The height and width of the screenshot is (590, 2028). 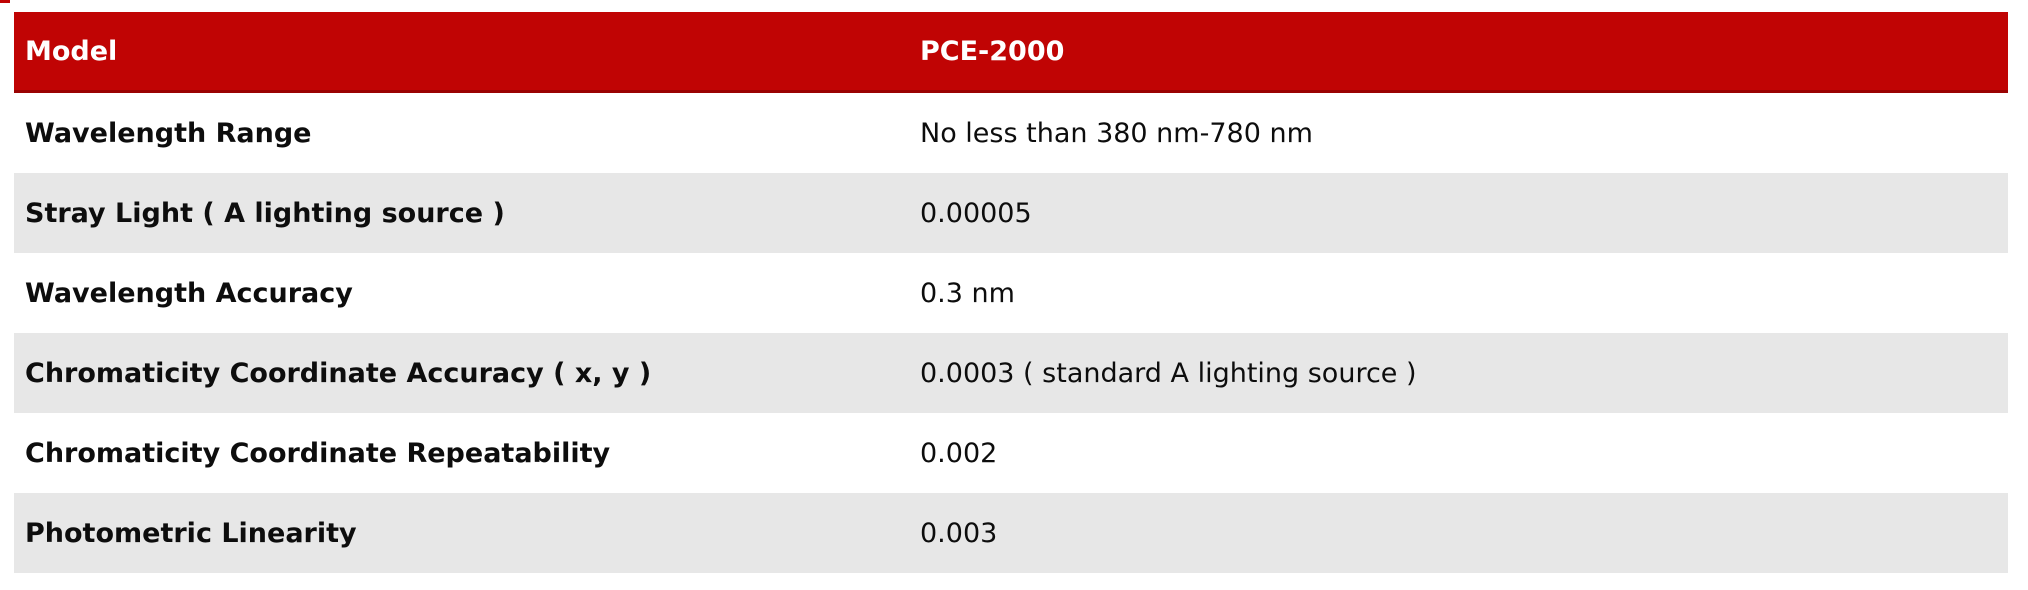 I want to click on spec-value: No less than 380 nm-780 nm, so click(x=1116, y=133).